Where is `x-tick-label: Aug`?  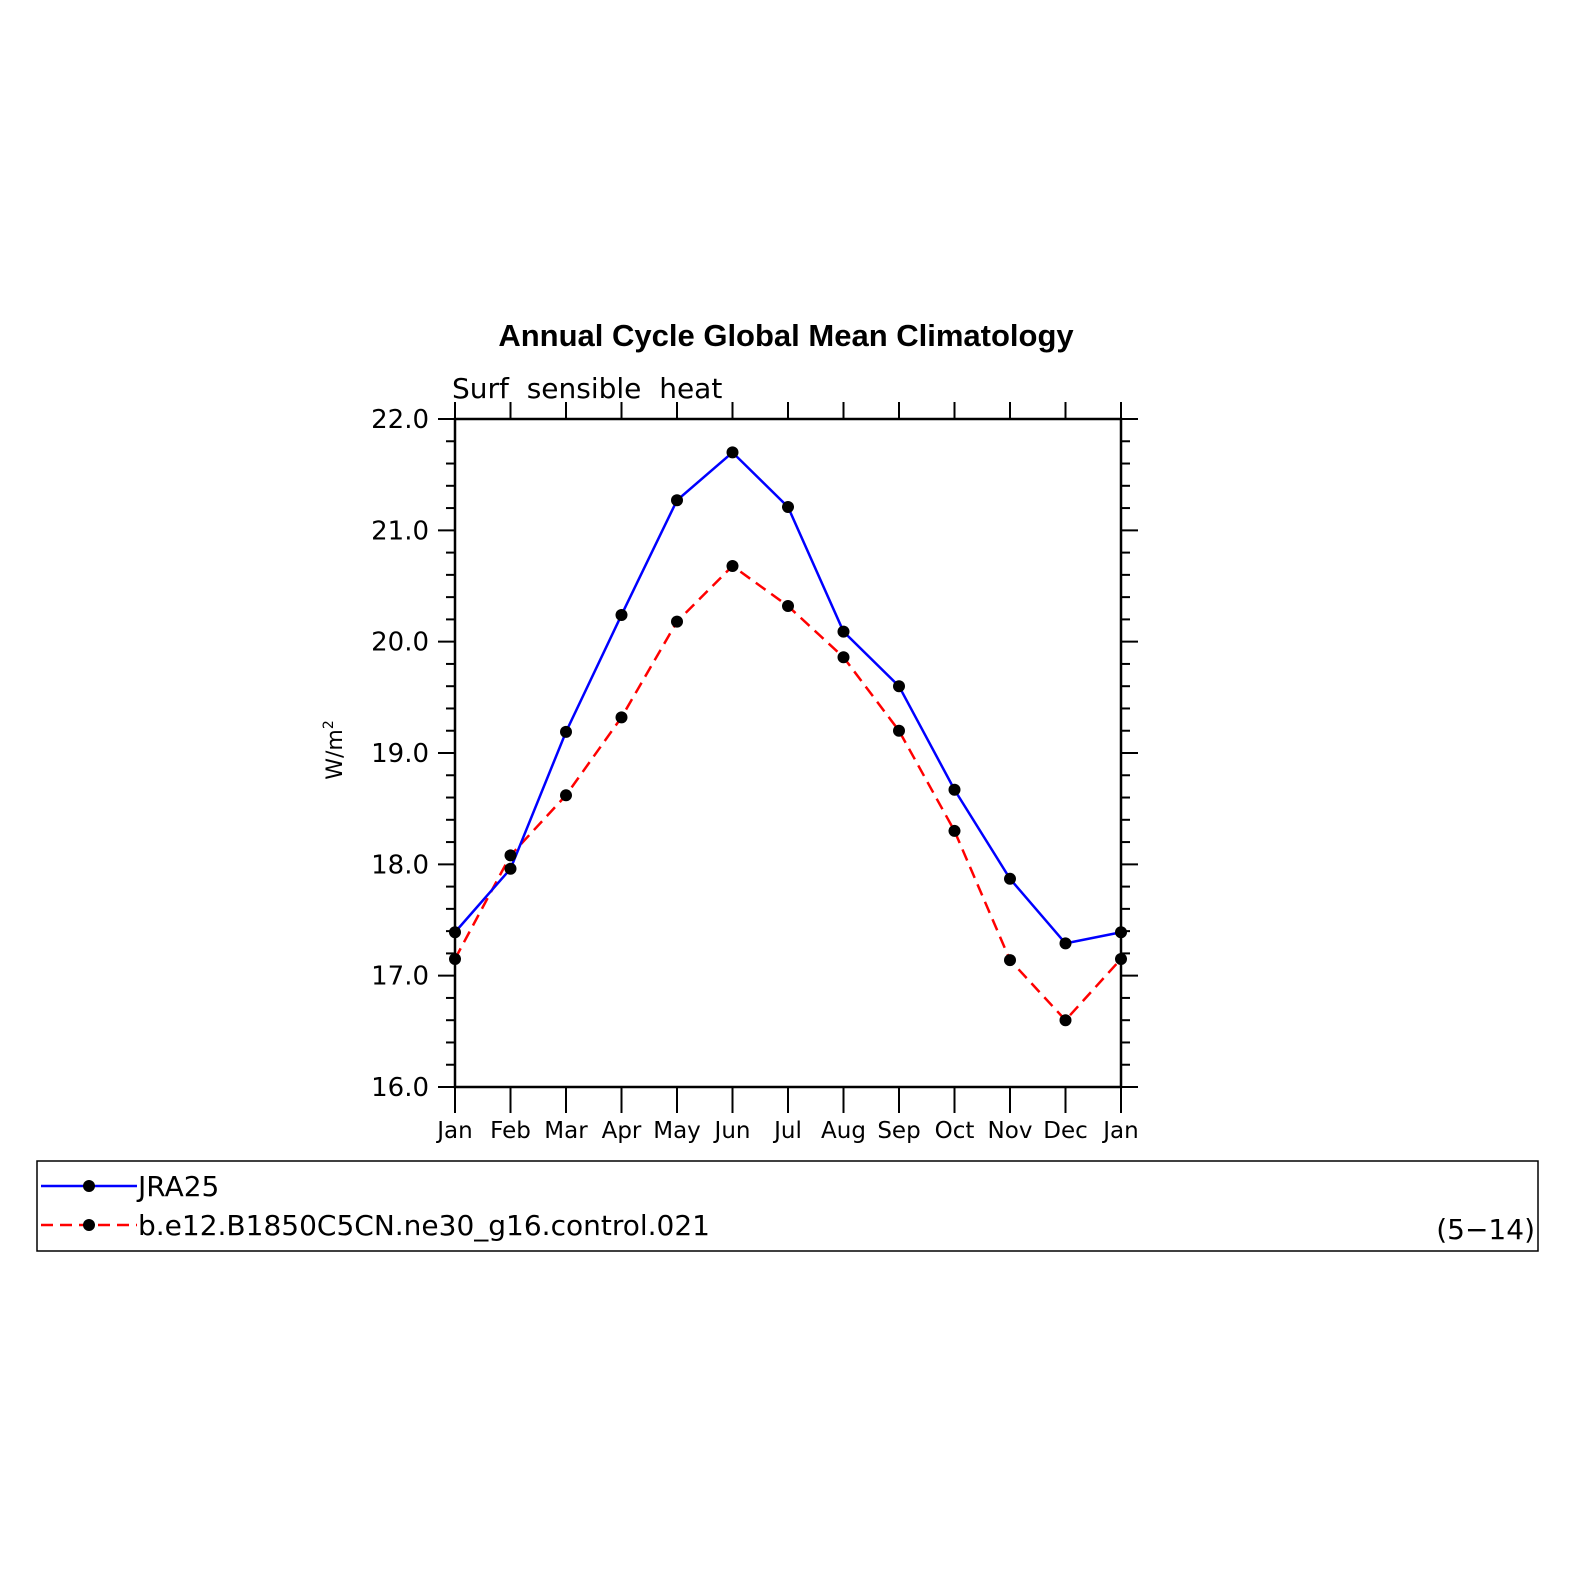
x-tick-label: Aug is located at coordinates (843, 1131).